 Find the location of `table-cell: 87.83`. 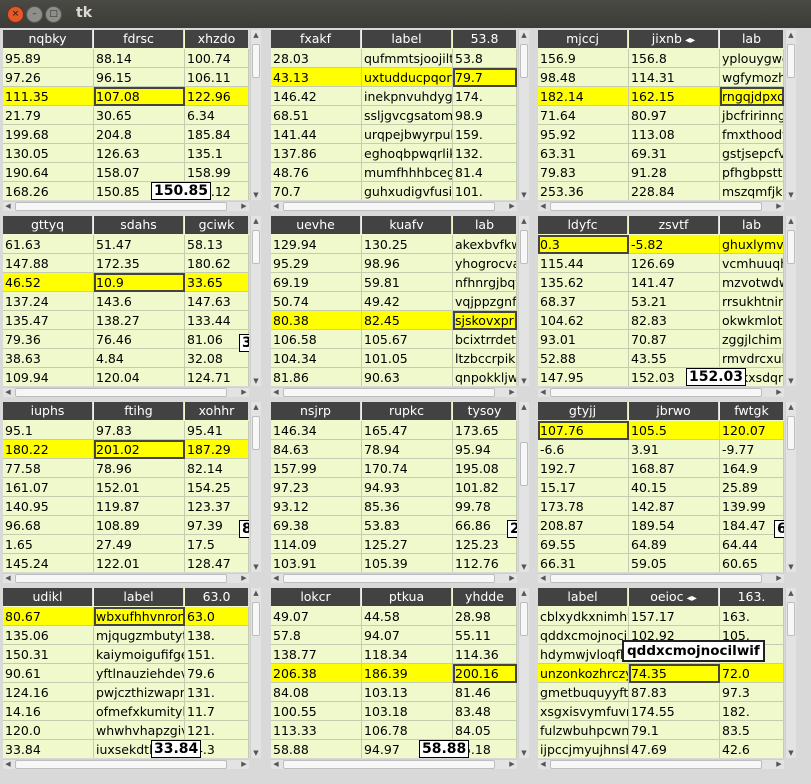

table-cell: 87.83 is located at coordinates (674, 692).